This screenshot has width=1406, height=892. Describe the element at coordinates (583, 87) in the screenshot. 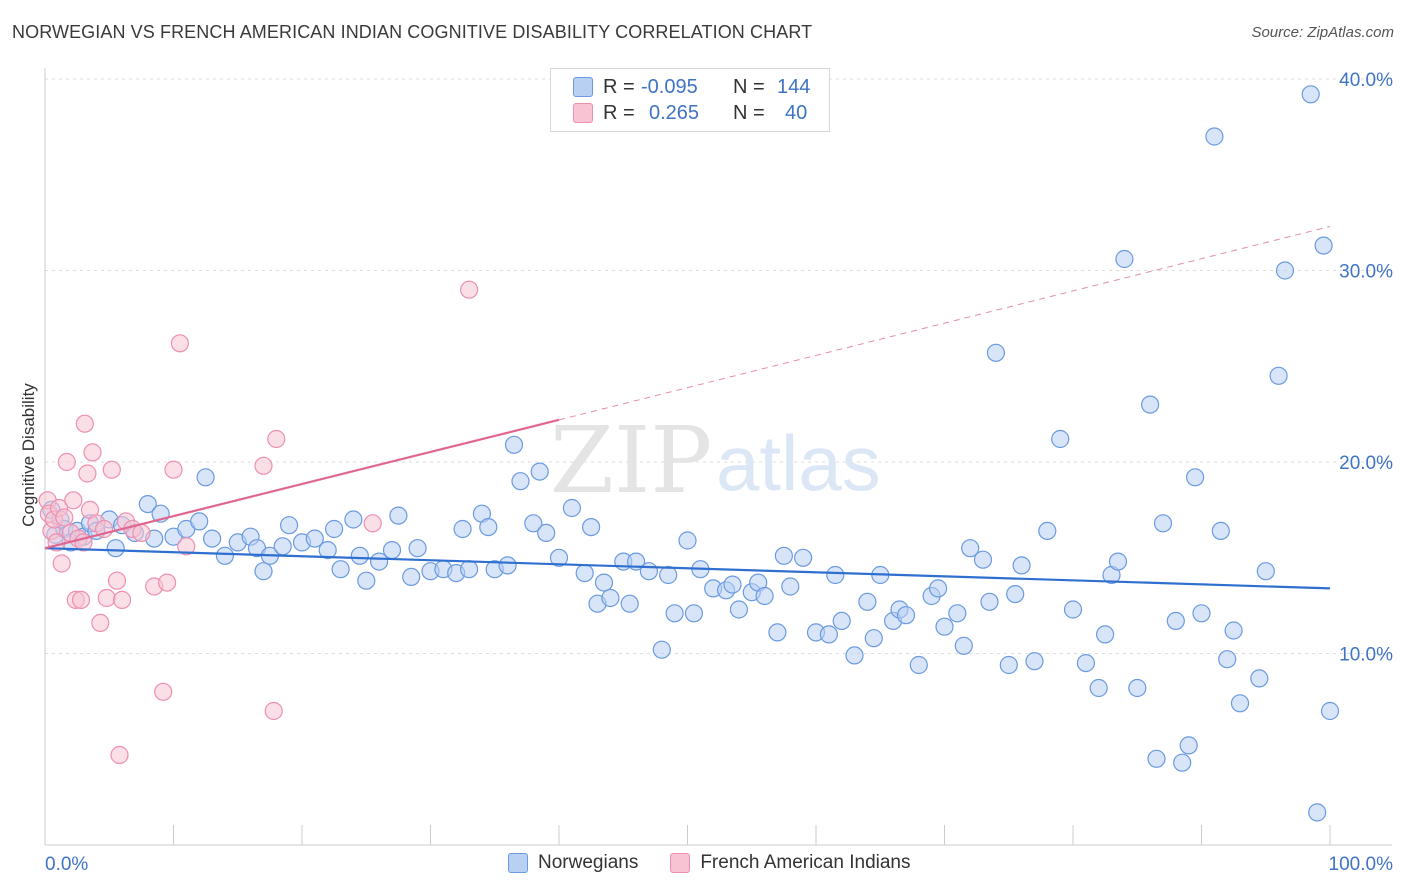

I see `legend-swatch-blue` at that location.